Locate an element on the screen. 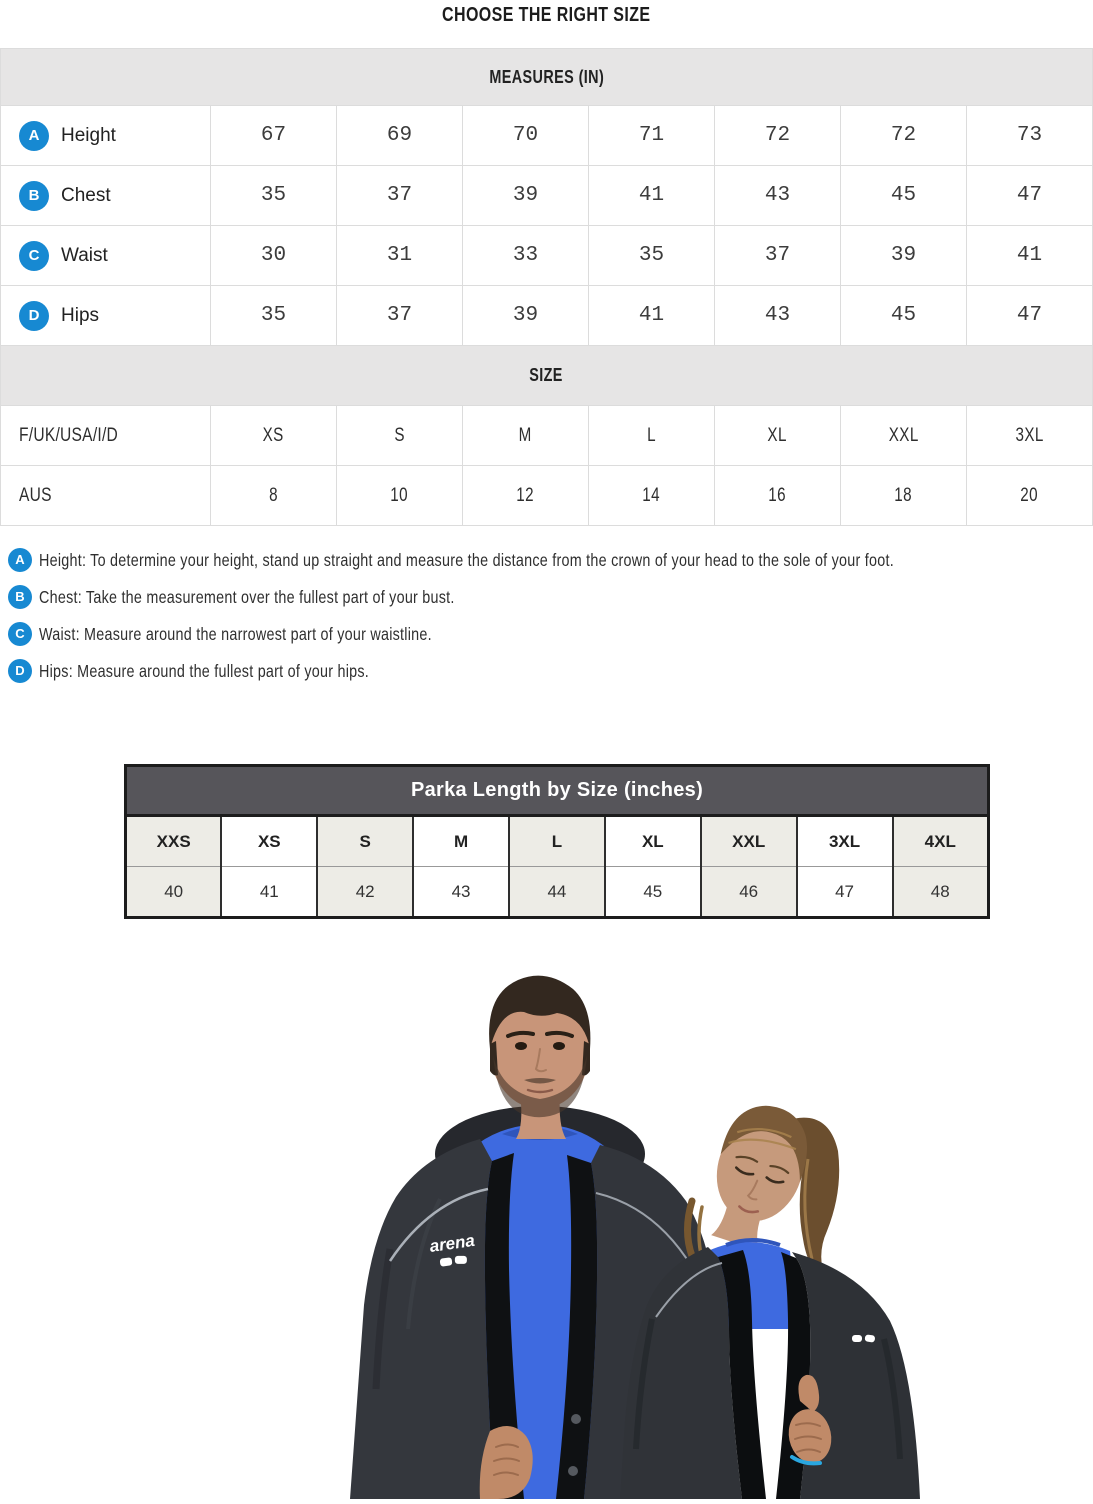 The height and width of the screenshot is (1504, 1093). parka-size-cell: XL is located at coordinates (652, 841).